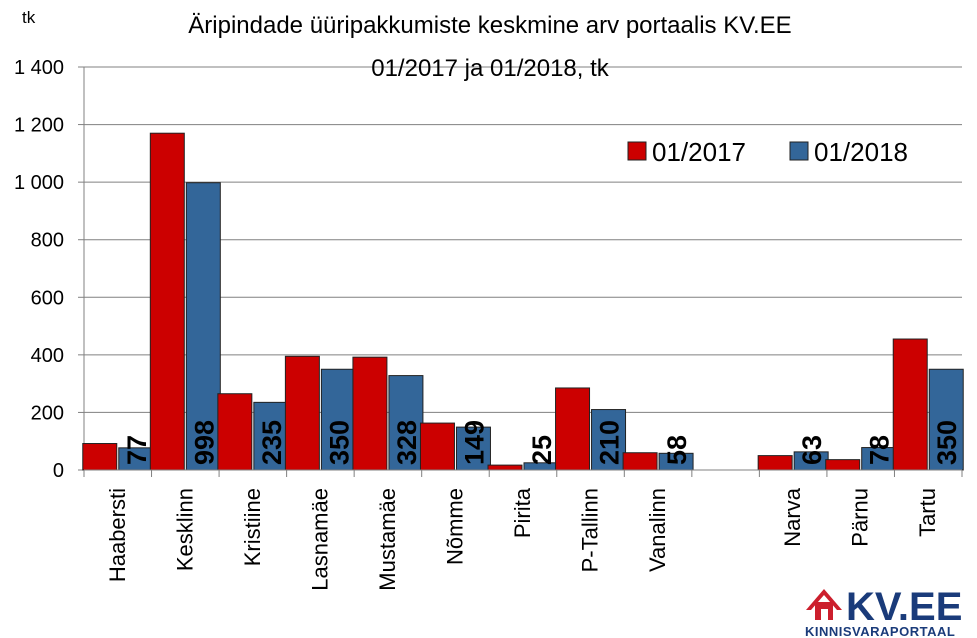 This screenshot has height=638, width=977. What do you see at coordinates (58, 471) in the screenshot?
I see `y-tick-label: 0` at bounding box center [58, 471].